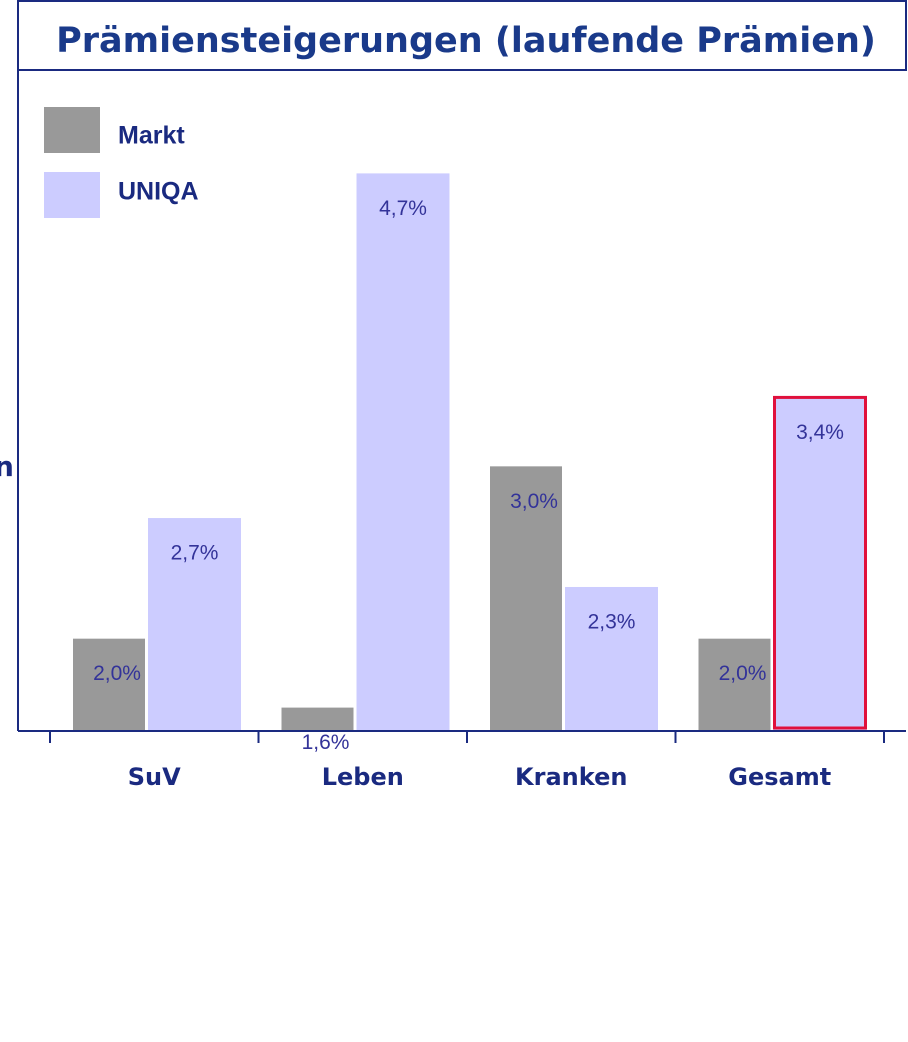  Describe the element at coordinates (779, 777) in the screenshot. I see `x-tick-label: Gesamt` at that location.